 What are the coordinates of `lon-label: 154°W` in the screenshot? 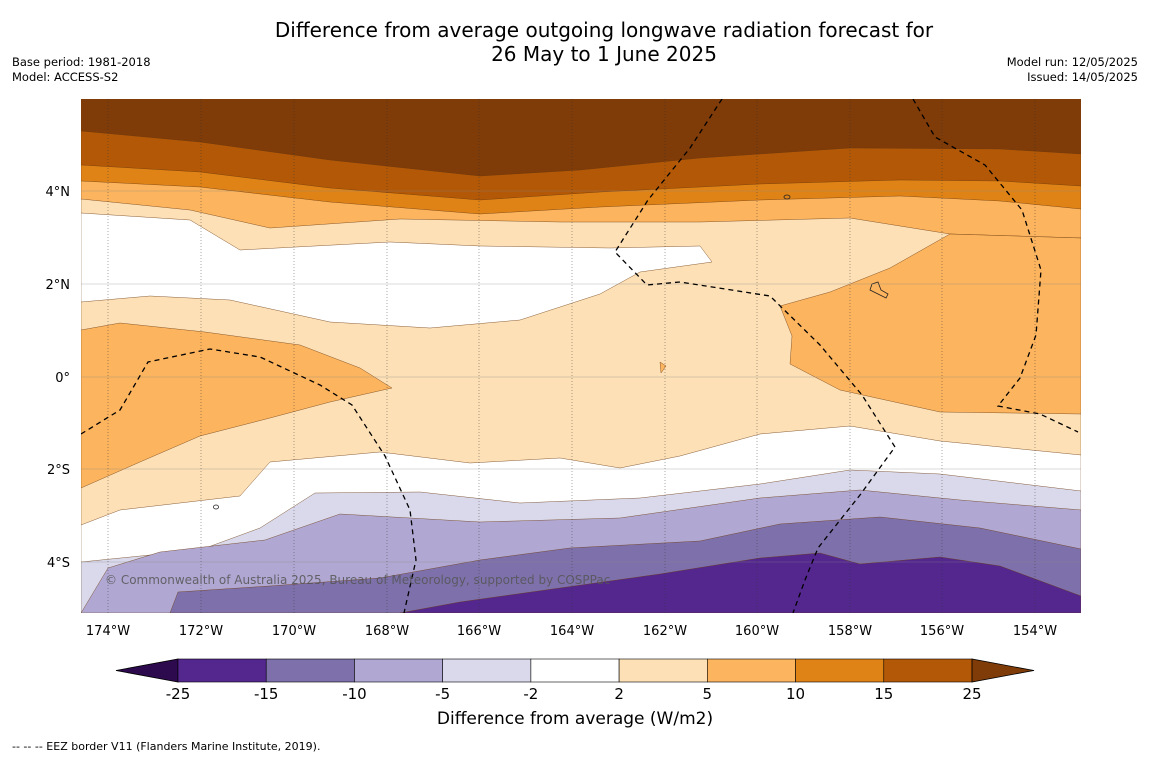 It's located at (1035, 631).